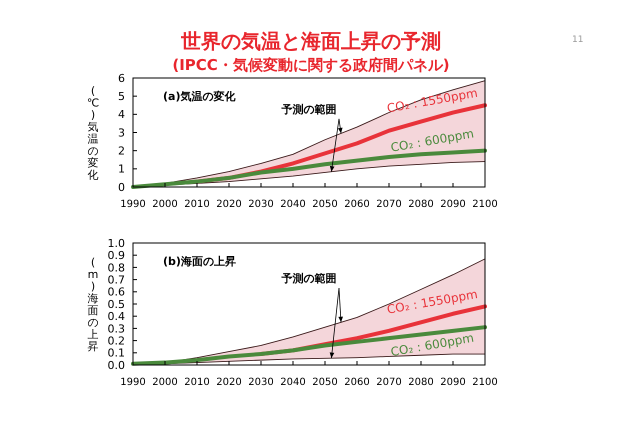 This screenshot has height=444, width=622. What do you see at coordinates (116, 243) in the screenshot?
I see `y-tick-label: 1.0` at bounding box center [116, 243].